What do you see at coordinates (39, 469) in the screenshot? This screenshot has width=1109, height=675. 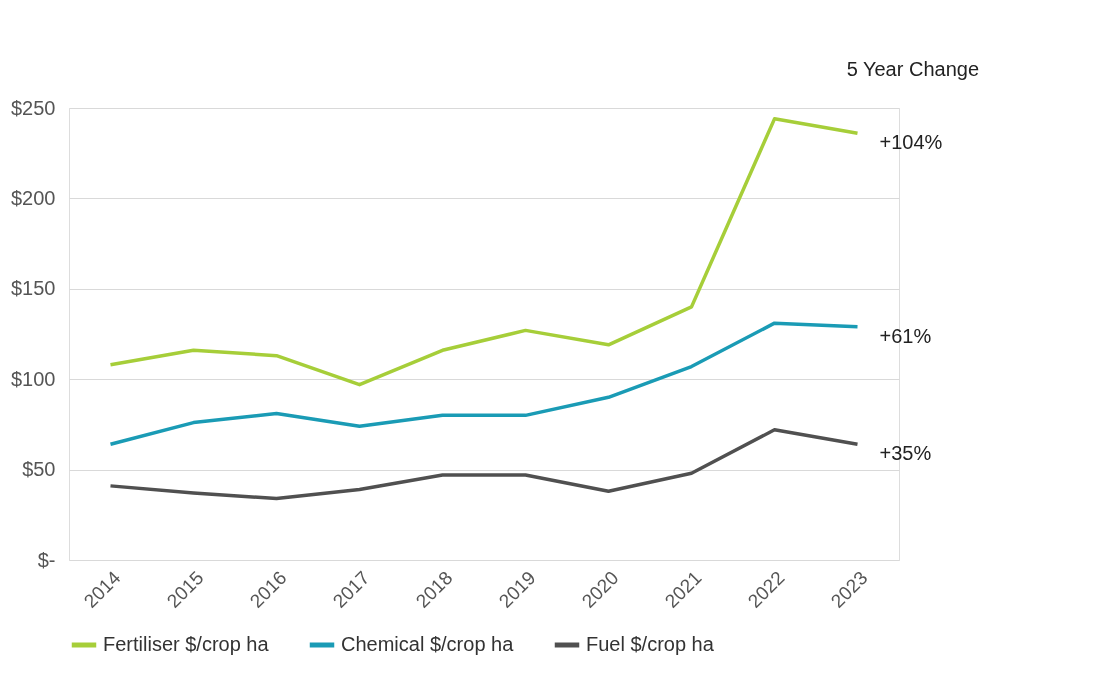 I see `y-tick-label: $50` at bounding box center [39, 469].